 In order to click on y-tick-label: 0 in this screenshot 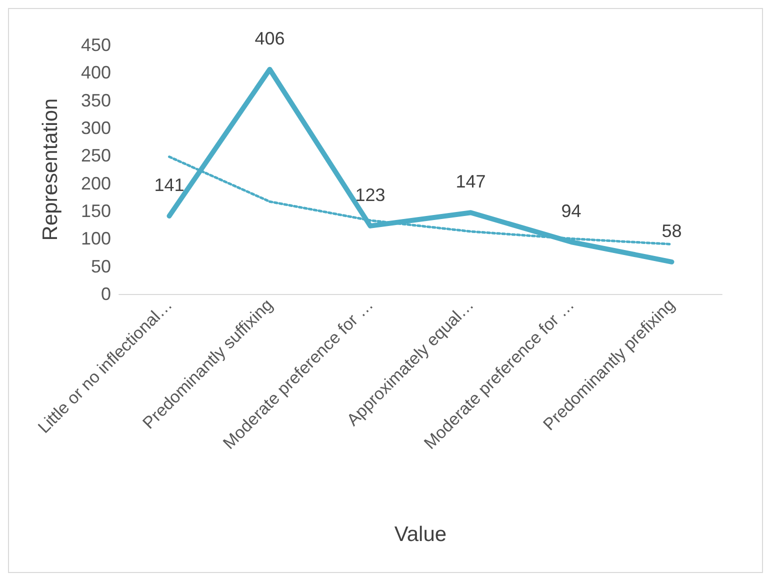, I will do `click(105, 294)`.